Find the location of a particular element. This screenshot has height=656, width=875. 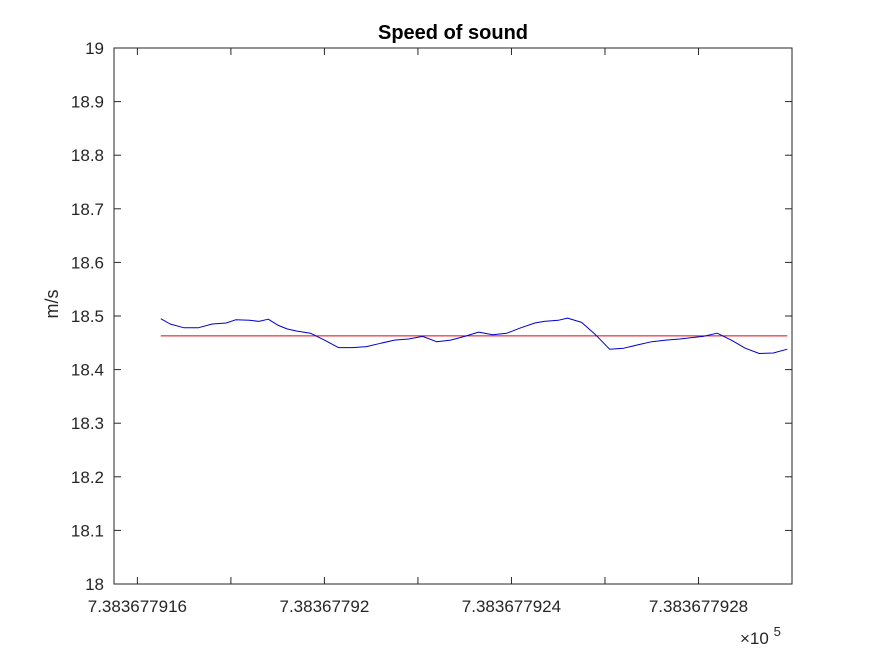

x-tick-label: 7.383677924 is located at coordinates (511, 606).